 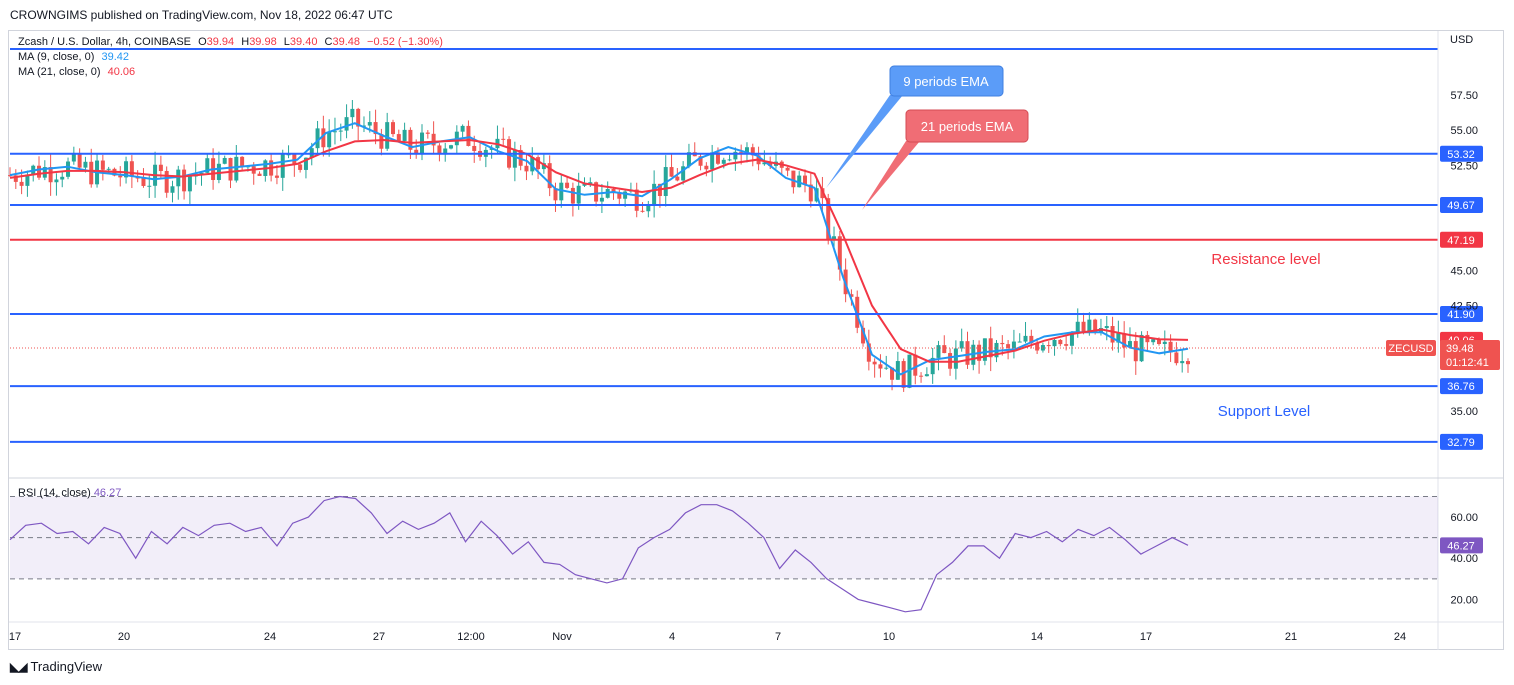 What do you see at coordinates (15, 637) in the screenshot?
I see `time-tick-label: 17` at bounding box center [15, 637].